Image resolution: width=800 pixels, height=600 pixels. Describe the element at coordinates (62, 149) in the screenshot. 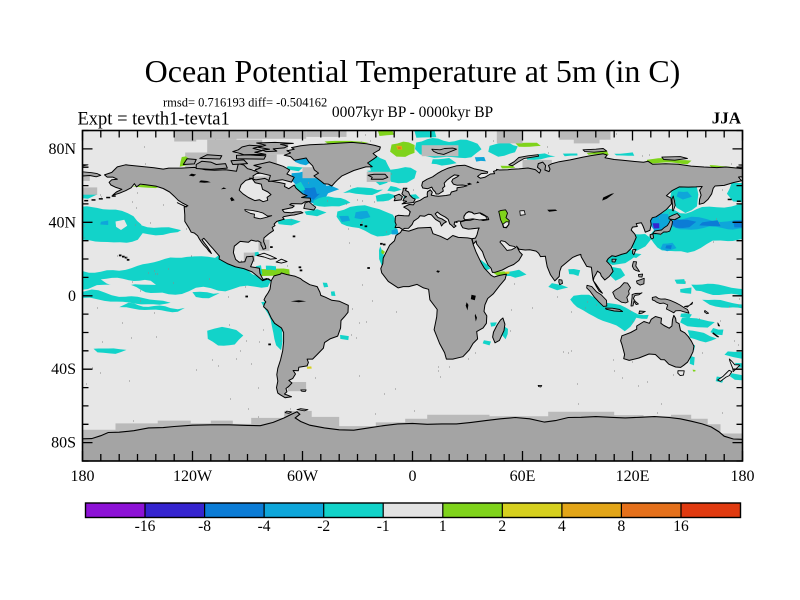

I see `svg-text: 80N` at that location.